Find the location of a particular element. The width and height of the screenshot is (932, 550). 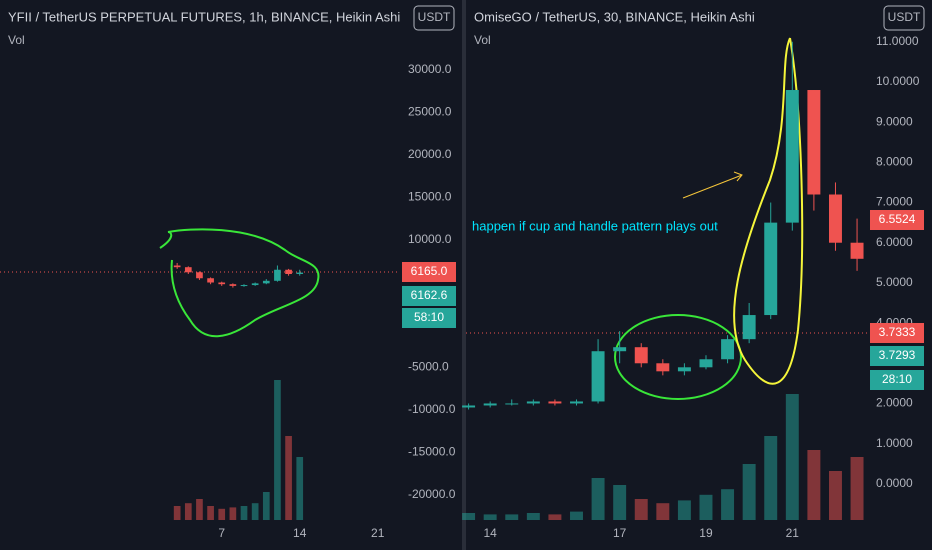

x-tick-label: 14 is located at coordinates (490, 533).